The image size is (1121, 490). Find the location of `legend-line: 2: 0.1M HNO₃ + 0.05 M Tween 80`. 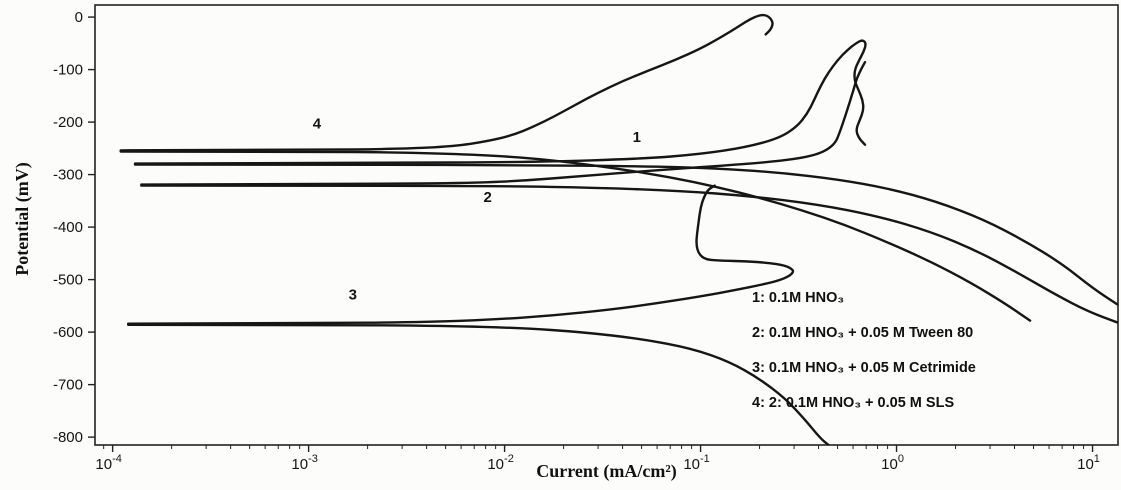

legend-line: 2: 0.1M HNO₃ + 0.05 M Tween 80 is located at coordinates (863, 333).